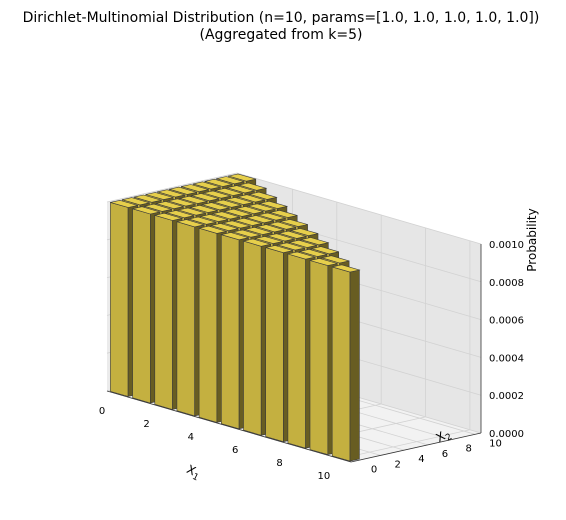 This screenshot has height=520, width=566. Describe the element at coordinates (506, 434) in the screenshot. I see `z-tick-label: 0.0000` at that location.